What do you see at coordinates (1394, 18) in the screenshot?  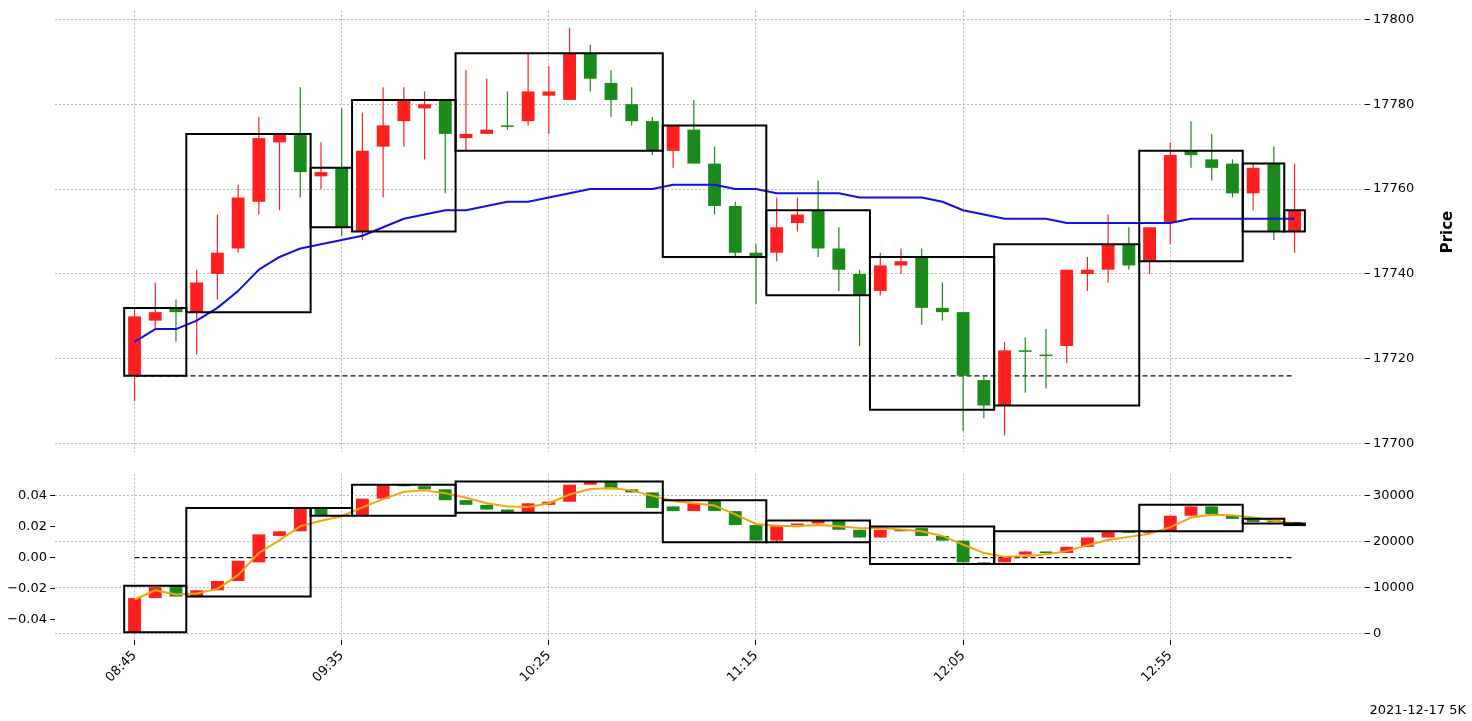 I see `y-tick-label: 17800` at bounding box center [1394, 18].